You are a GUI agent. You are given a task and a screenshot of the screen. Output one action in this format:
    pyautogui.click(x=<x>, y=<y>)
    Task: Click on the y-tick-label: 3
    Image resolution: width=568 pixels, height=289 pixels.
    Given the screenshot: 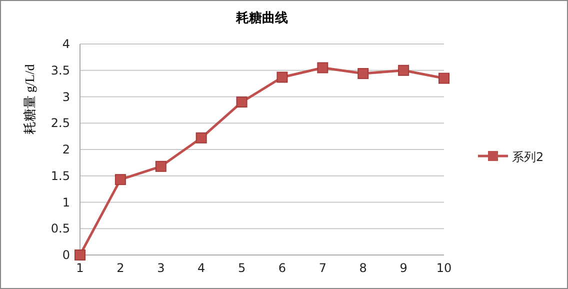 What is the action you would take?
    pyautogui.click(x=66, y=97)
    